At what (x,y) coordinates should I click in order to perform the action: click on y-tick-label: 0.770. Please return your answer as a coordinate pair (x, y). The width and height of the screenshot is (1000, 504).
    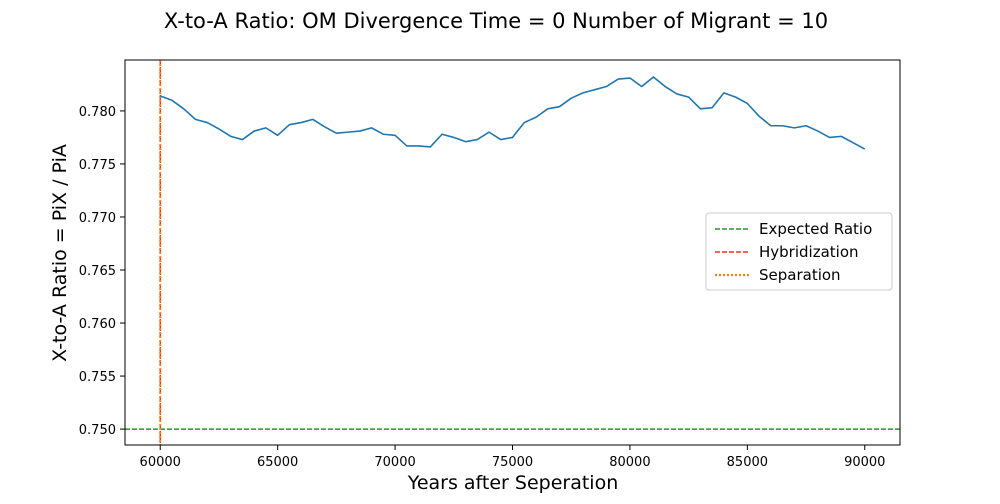
    Looking at the image, I should click on (97, 218).